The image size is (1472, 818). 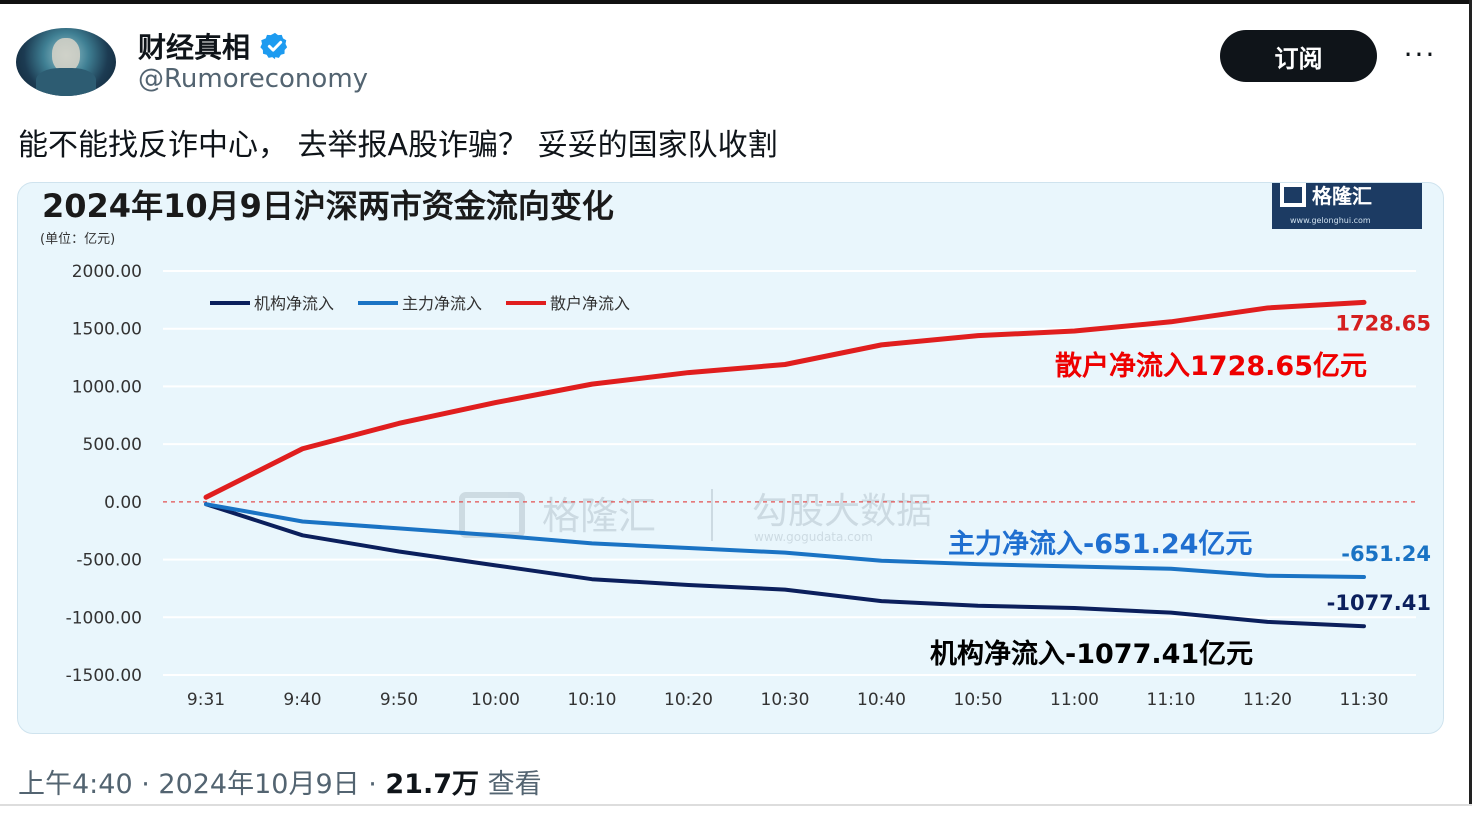 I want to click on user-handle: @Rumoreconomy, so click(x=253, y=79).